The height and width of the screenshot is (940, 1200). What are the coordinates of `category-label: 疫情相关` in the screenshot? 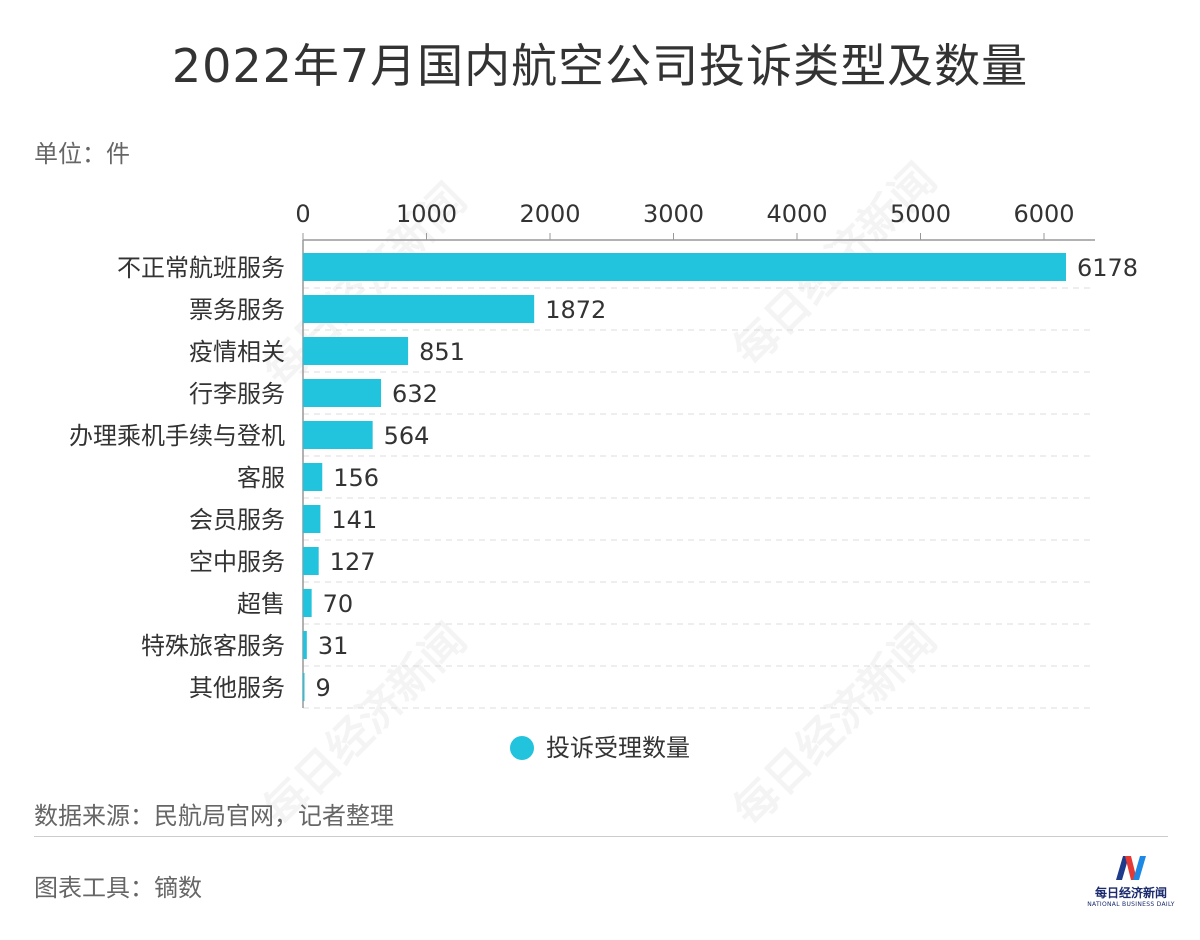 It's located at (237, 352).